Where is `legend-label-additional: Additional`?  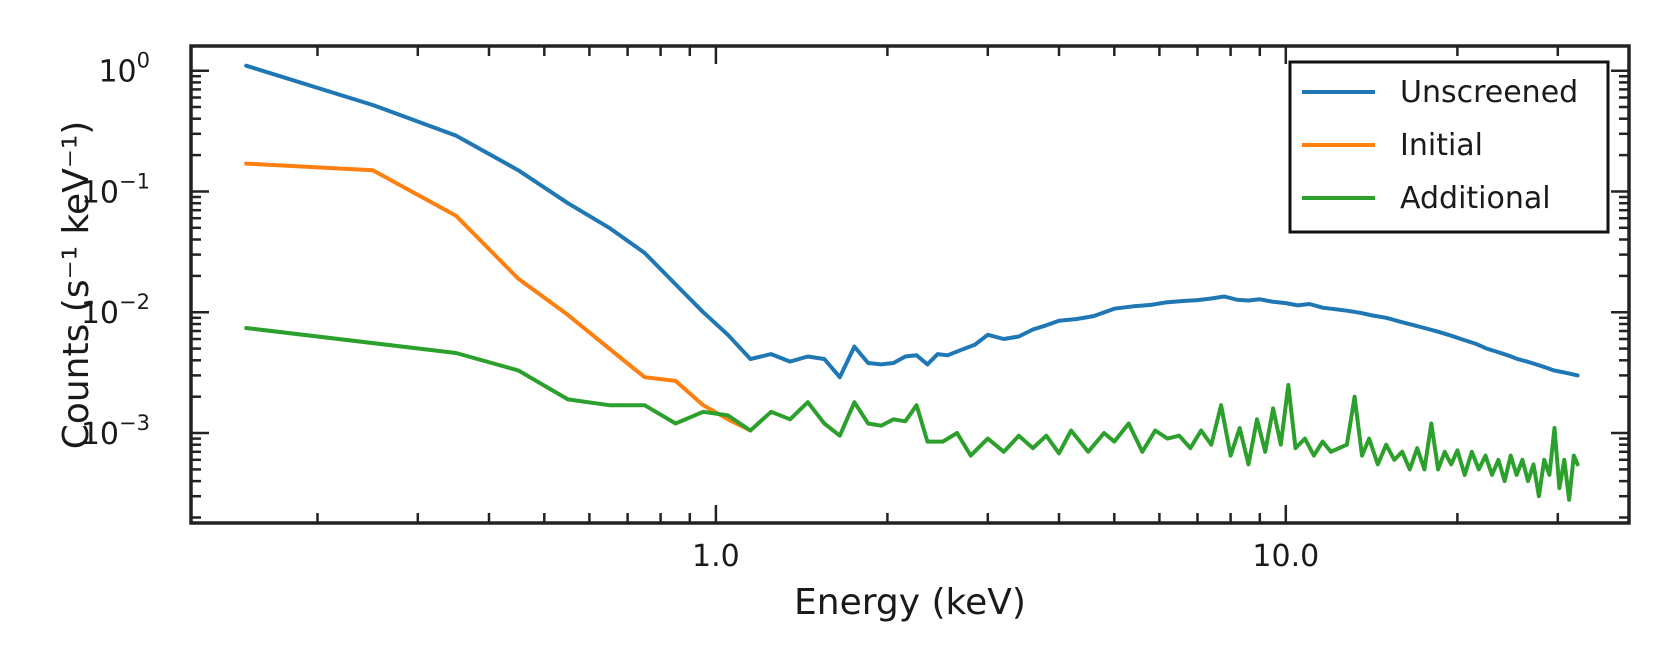
legend-label-additional: Additional is located at coordinates (1475, 198).